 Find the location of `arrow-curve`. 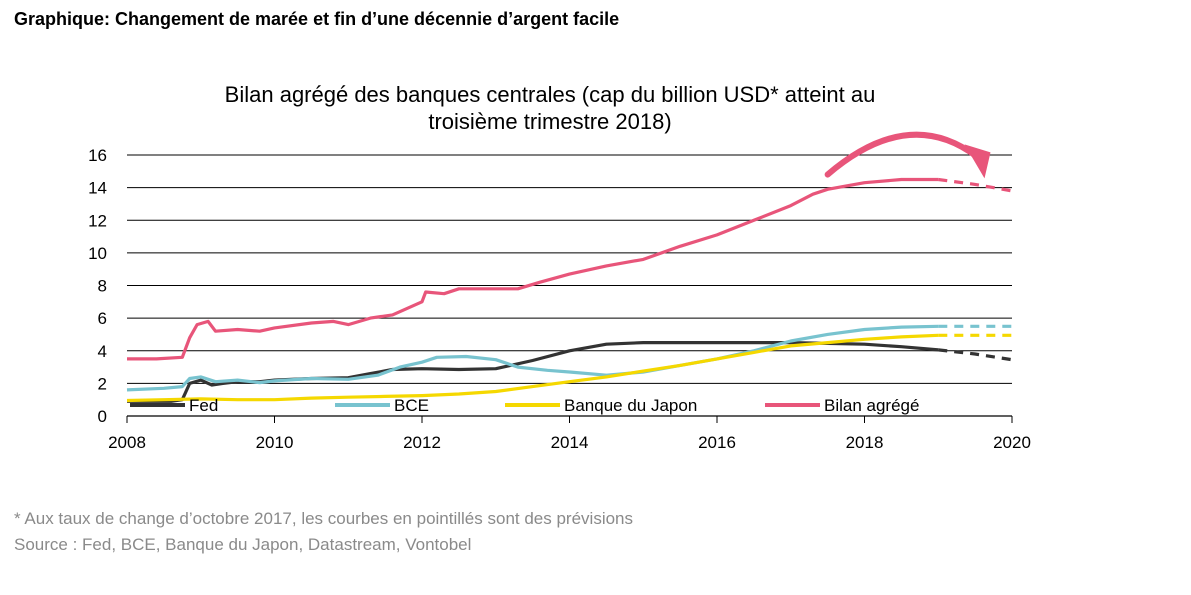

arrow-curve is located at coordinates (902, 154).